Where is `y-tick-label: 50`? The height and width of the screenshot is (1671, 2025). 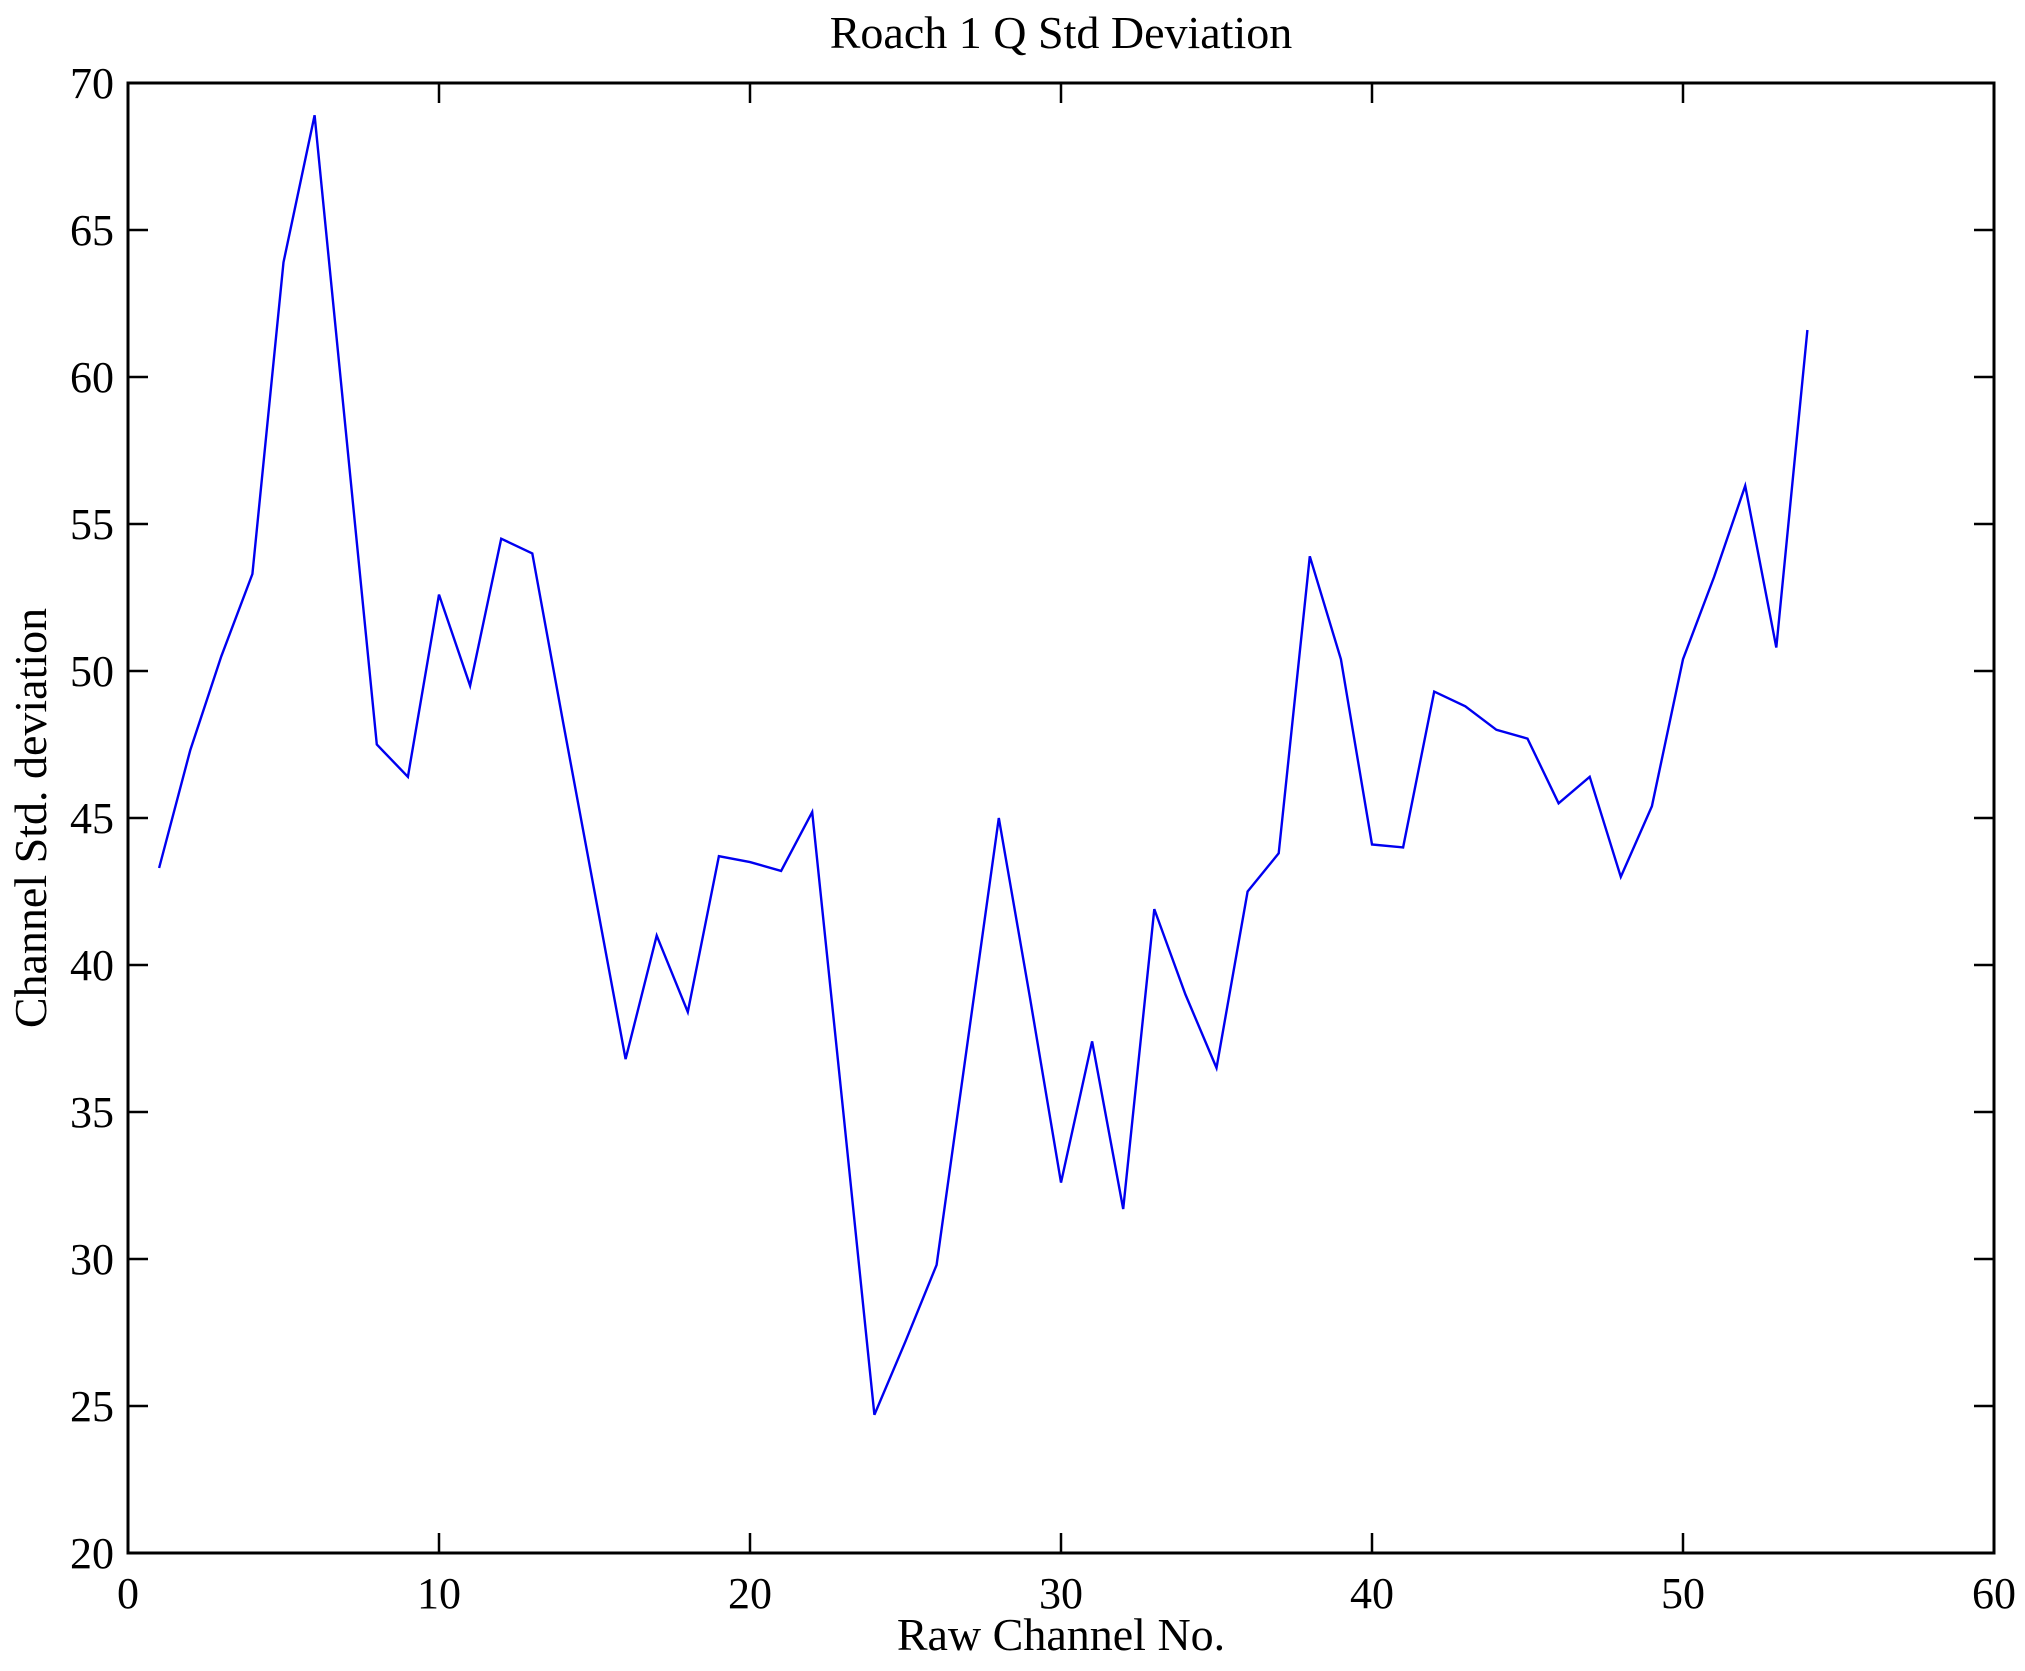 y-tick-label: 50 is located at coordinates (92, 671).